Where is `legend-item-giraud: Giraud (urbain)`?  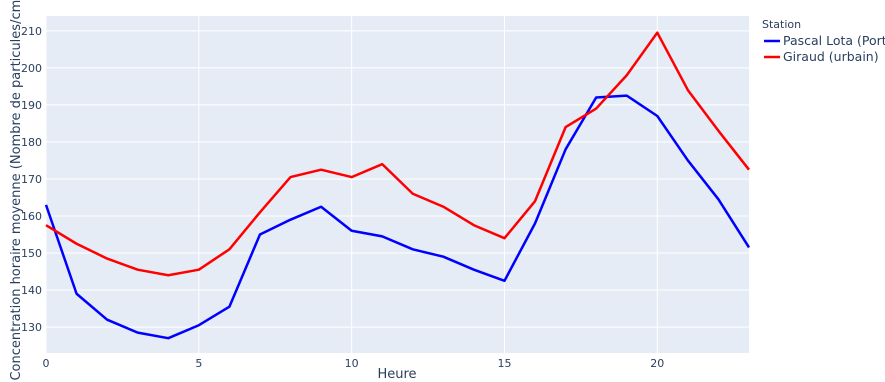 legend-item-giraud: Giraud (urbain) is located at coordinates (821, 56).